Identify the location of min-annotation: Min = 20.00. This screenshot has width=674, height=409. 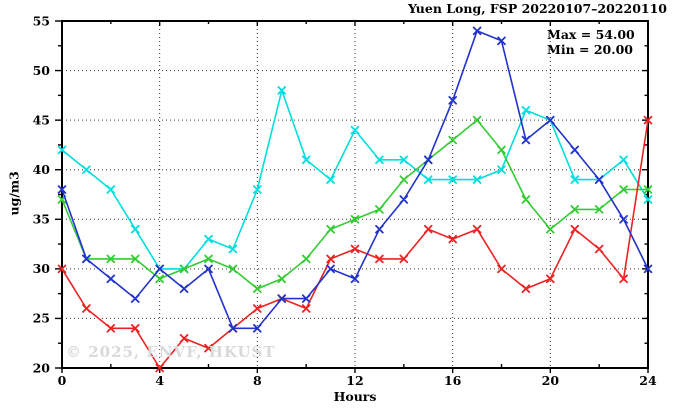
(590, 49).